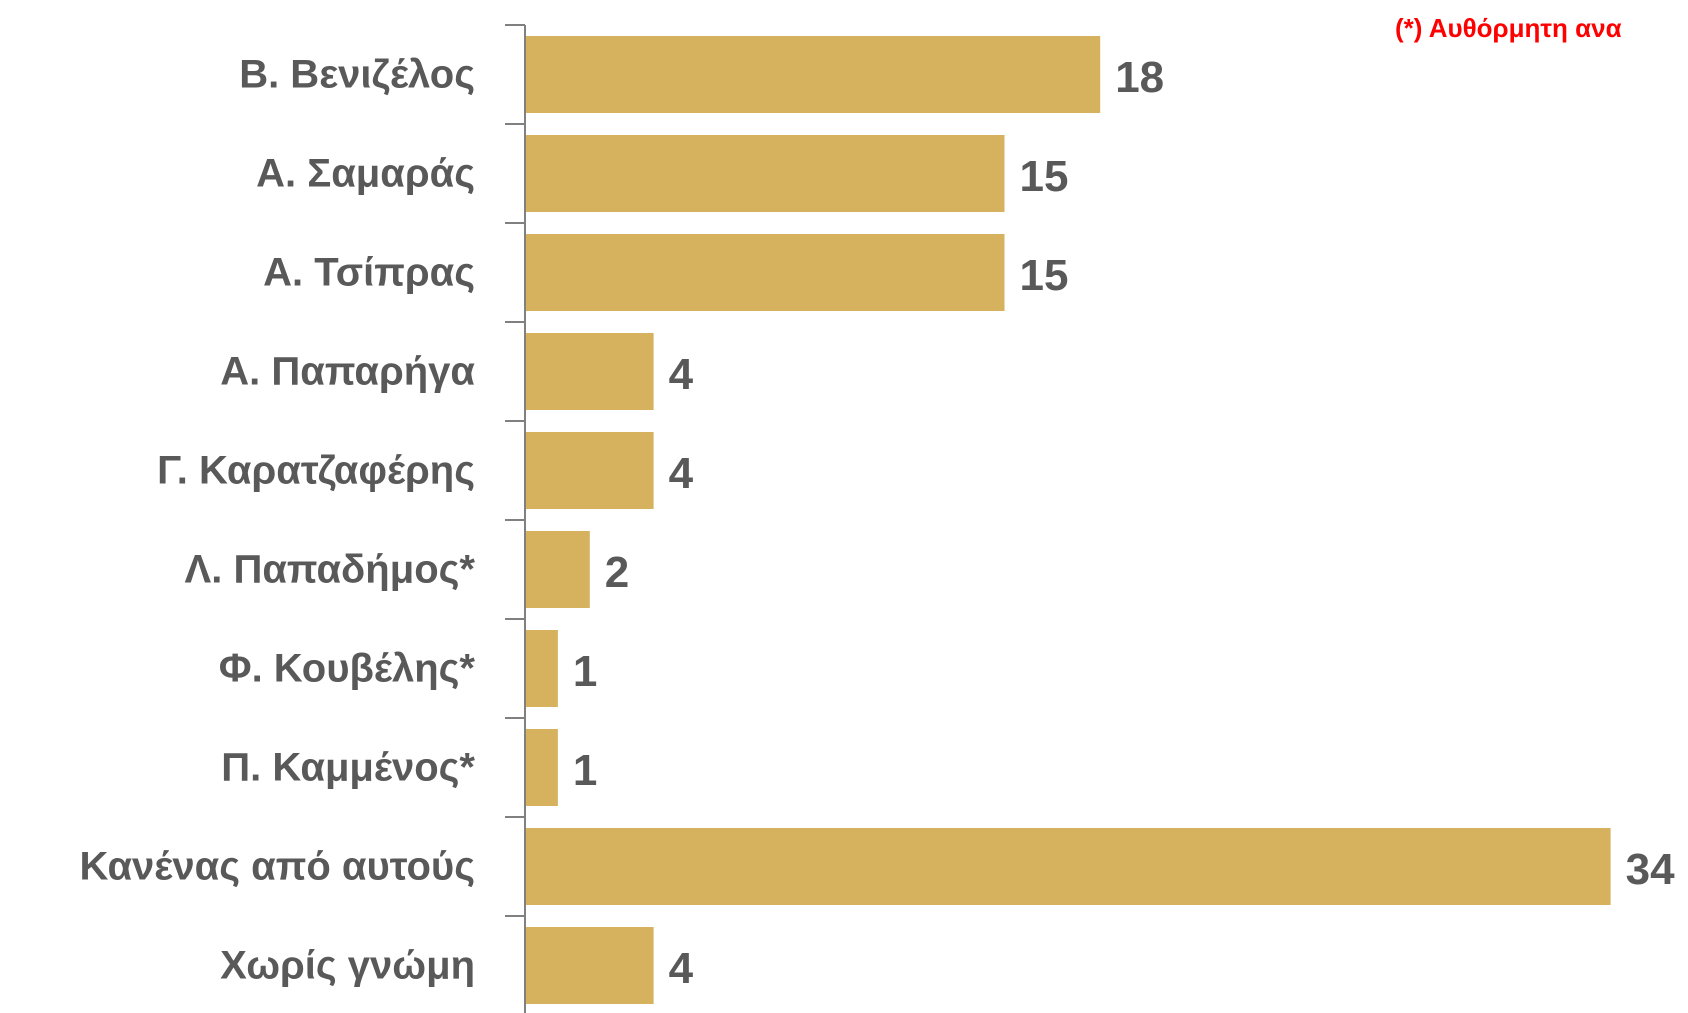  I want to click on category-label: Χωρίς γνώμη, so click(347, 966).